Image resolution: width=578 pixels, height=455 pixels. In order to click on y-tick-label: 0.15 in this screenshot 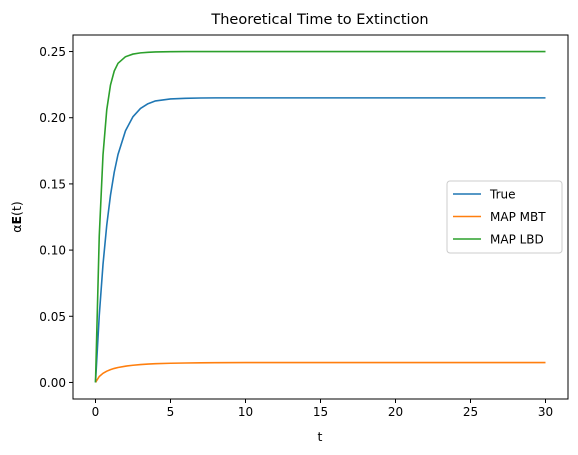, I will do `click(52, 184)`.